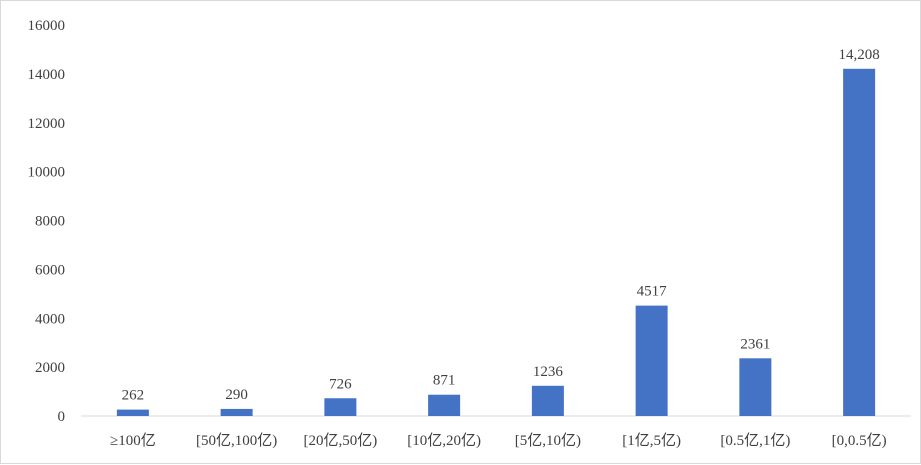 Image resolution: width=921 pixels, height=465 pixels. I want to click on y-tick-label: 14000, so click(47, 75).